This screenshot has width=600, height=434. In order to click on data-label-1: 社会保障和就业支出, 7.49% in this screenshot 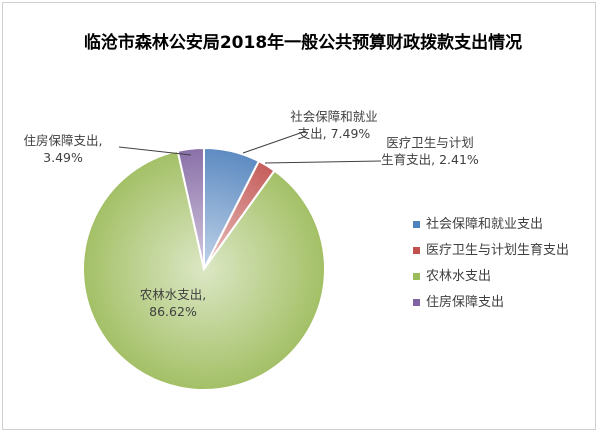, I will do `click(334, 125)`.